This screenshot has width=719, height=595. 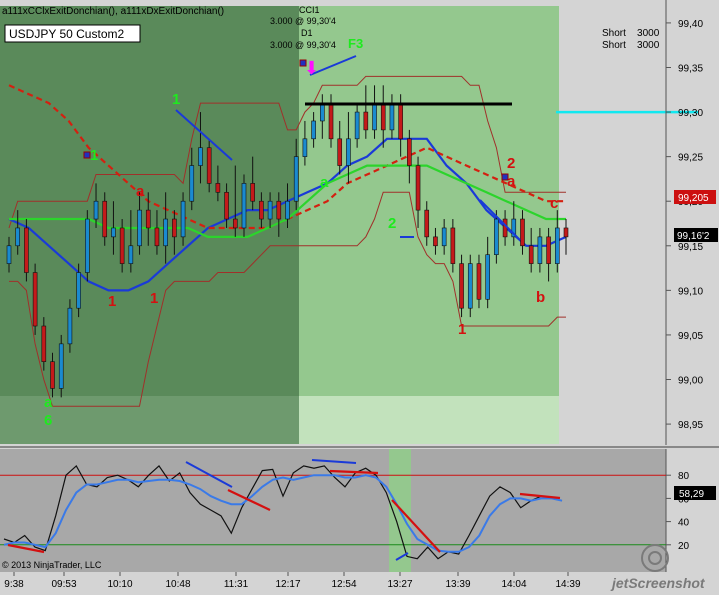 I want to click on watermark: jetScreenshot, so click(x=658, y=583).